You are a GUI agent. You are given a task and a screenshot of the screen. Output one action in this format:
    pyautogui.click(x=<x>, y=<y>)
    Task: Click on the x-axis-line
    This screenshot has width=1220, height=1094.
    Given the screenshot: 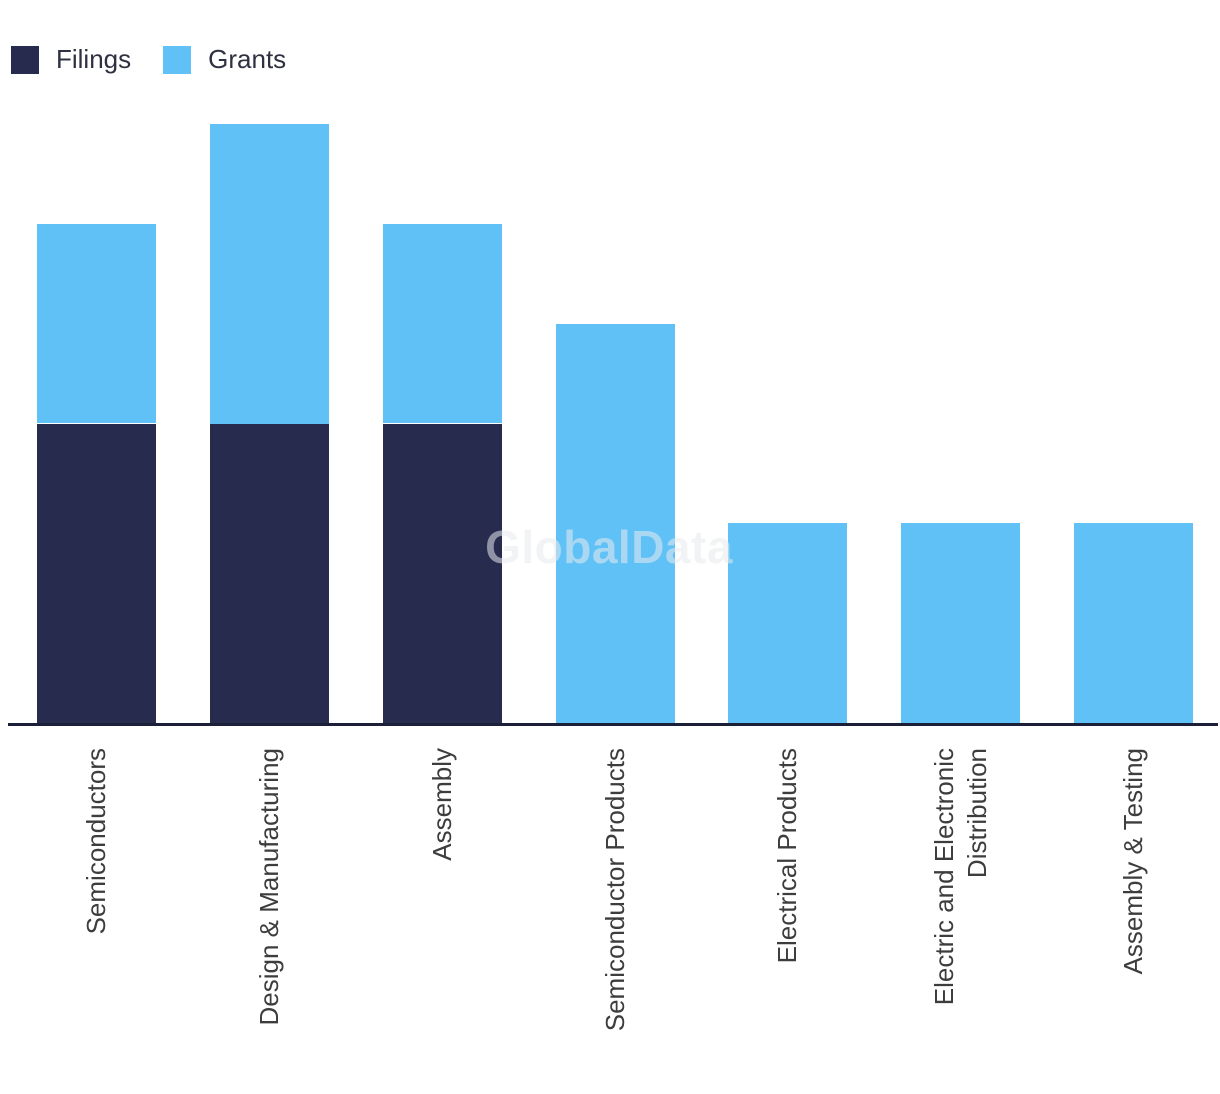 What is the action you would take?
    pyautogui.click(x=613, y=724)
    